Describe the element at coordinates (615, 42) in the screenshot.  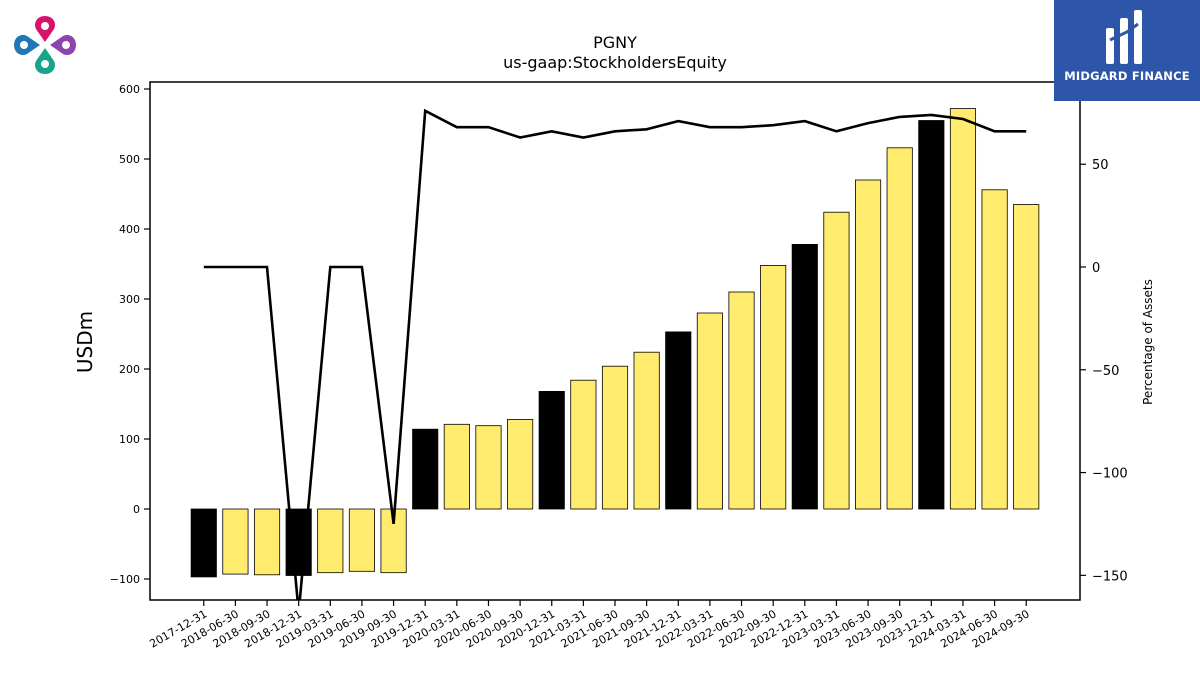
I see `chart-title: PGNY` at that location.